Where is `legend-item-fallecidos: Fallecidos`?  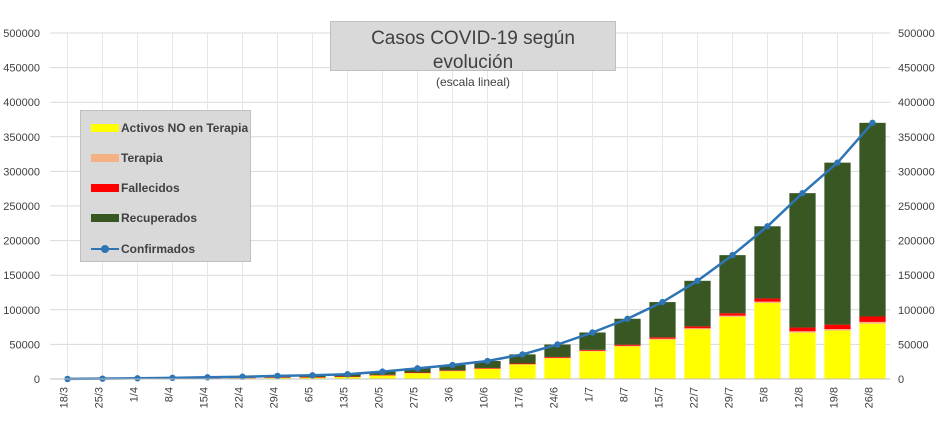 legend-item-fallecidos: Fallecidos is located at coordinates (135, 188).